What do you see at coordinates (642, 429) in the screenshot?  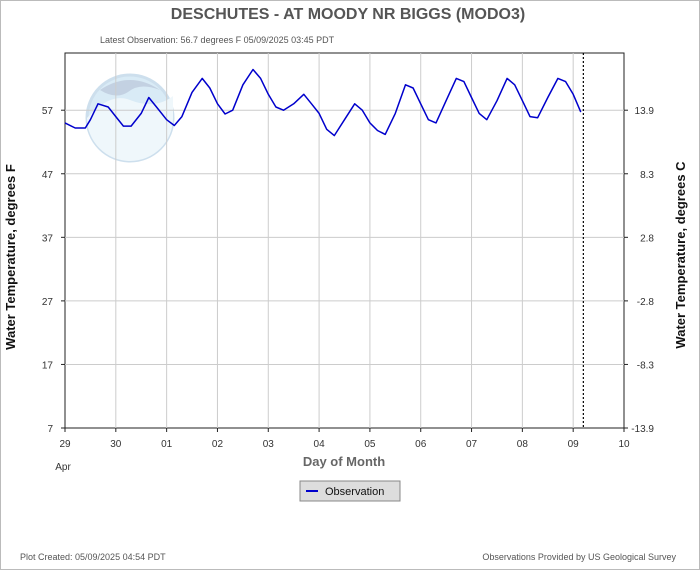 I see `y-tick-label-right: -13.9` at bounding box center [642, 429].